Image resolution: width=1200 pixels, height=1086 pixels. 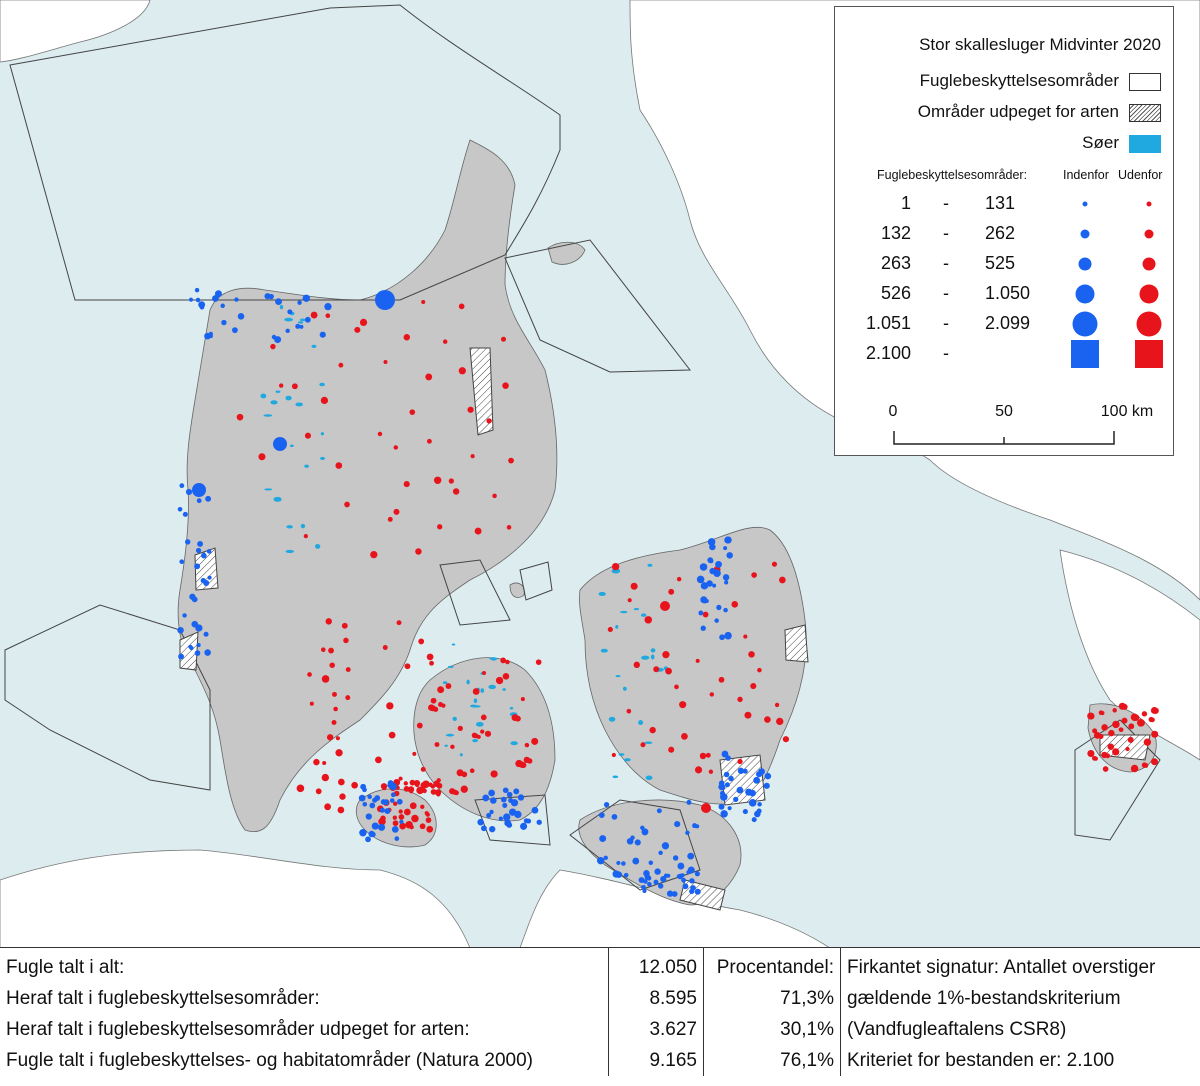 What do you see at coordinates (1145, 82) in the screenshot?
I see `legend-swatch-spa` at bounding box center [1145, 82].